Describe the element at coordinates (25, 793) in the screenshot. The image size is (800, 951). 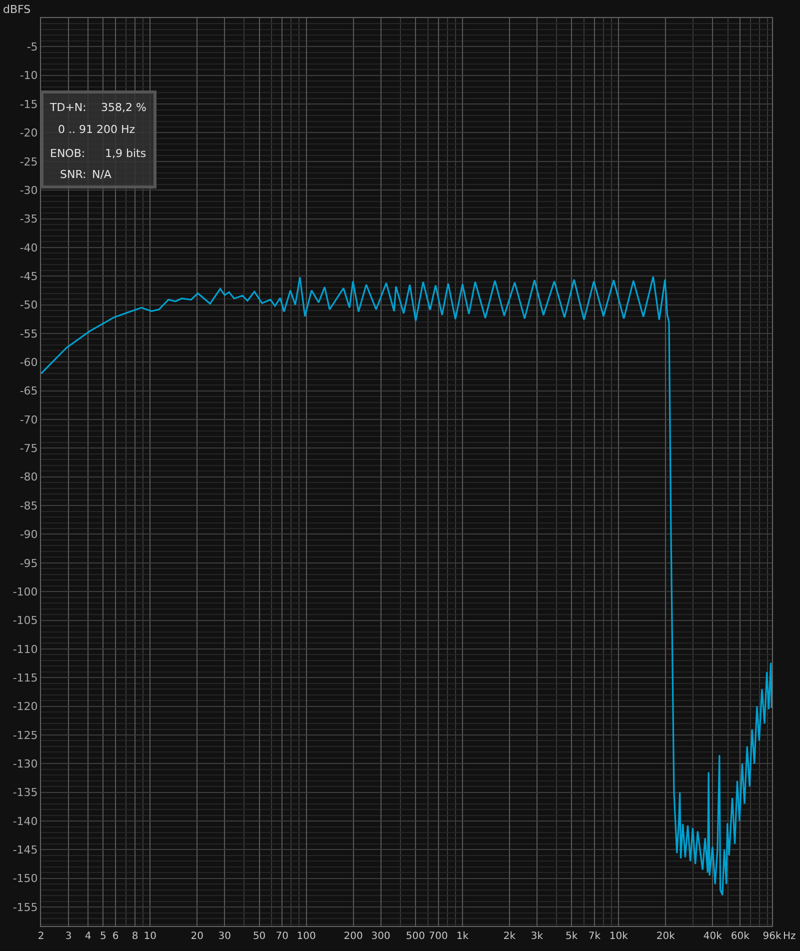
I see `y-tick-label: -135` at that location.